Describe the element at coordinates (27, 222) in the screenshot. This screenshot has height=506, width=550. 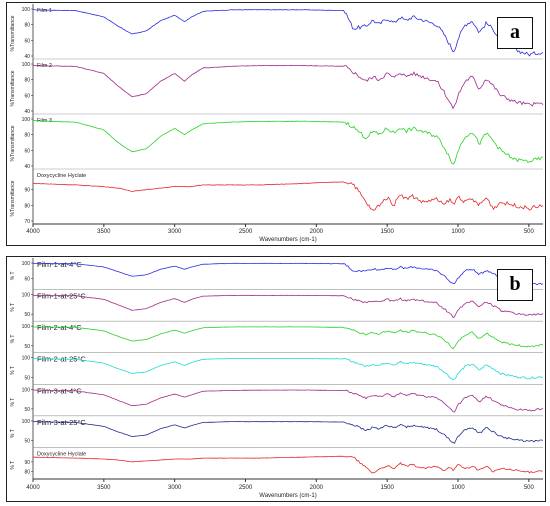
I see `y-tick-label: 70` at that location.